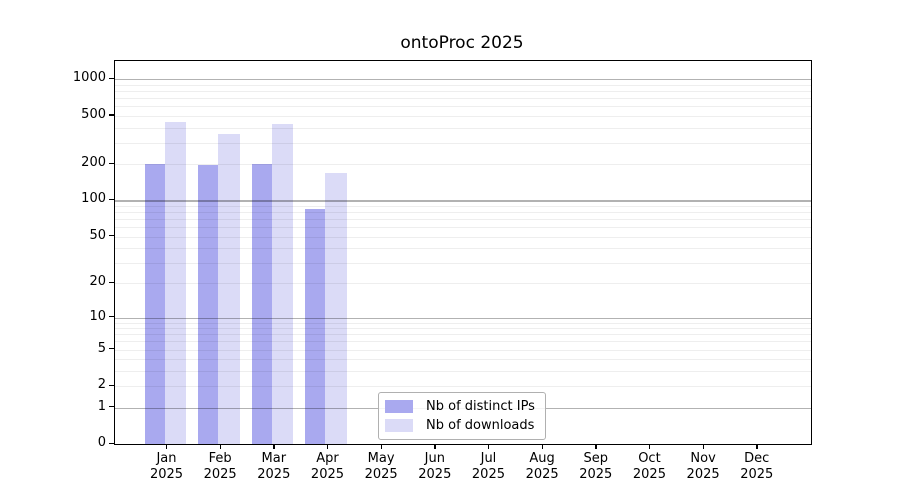 The height and width of the screenshot is (500, 900). What do you see at coordinates (97, 235) in the screenshot?
I see `y-tick-label: 50` at bounding box center [97, 235].